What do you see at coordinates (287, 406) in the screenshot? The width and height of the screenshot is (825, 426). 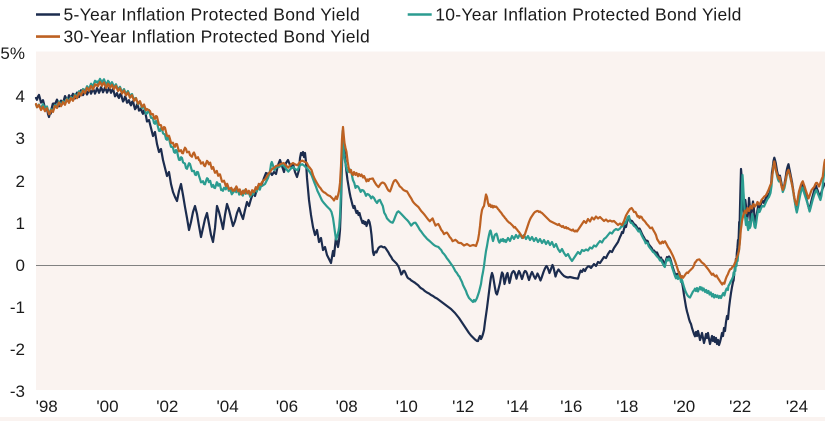 I see `svg-text: '06` at bounding box center [287, 406].